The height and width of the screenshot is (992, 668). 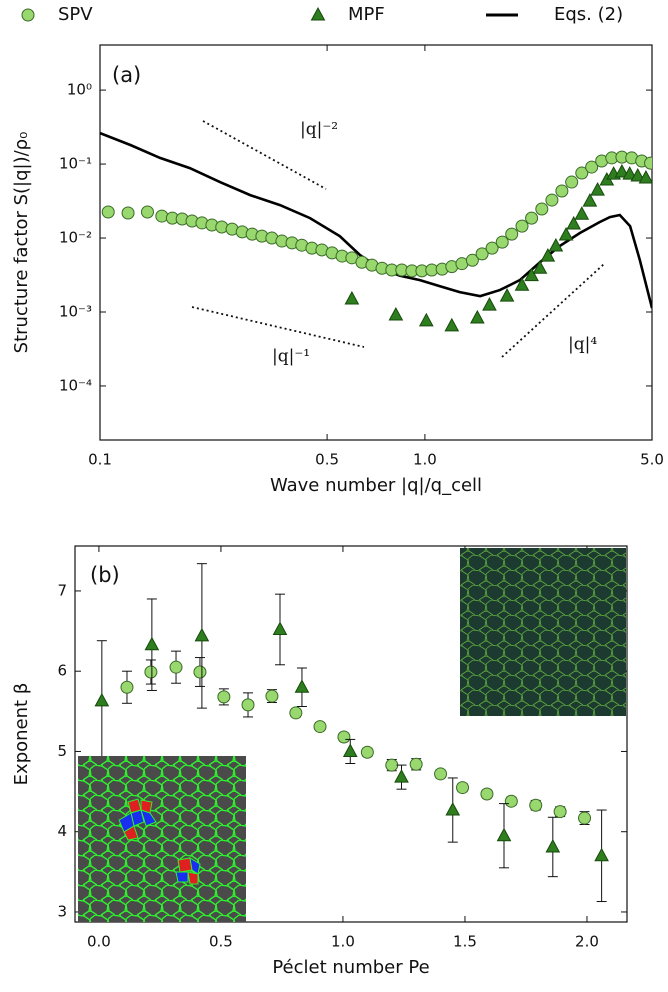 What do you see at coordinates (62, 831) in the screenshot?
I see `y-tick-label: 4` at bounding box center [62, 831].